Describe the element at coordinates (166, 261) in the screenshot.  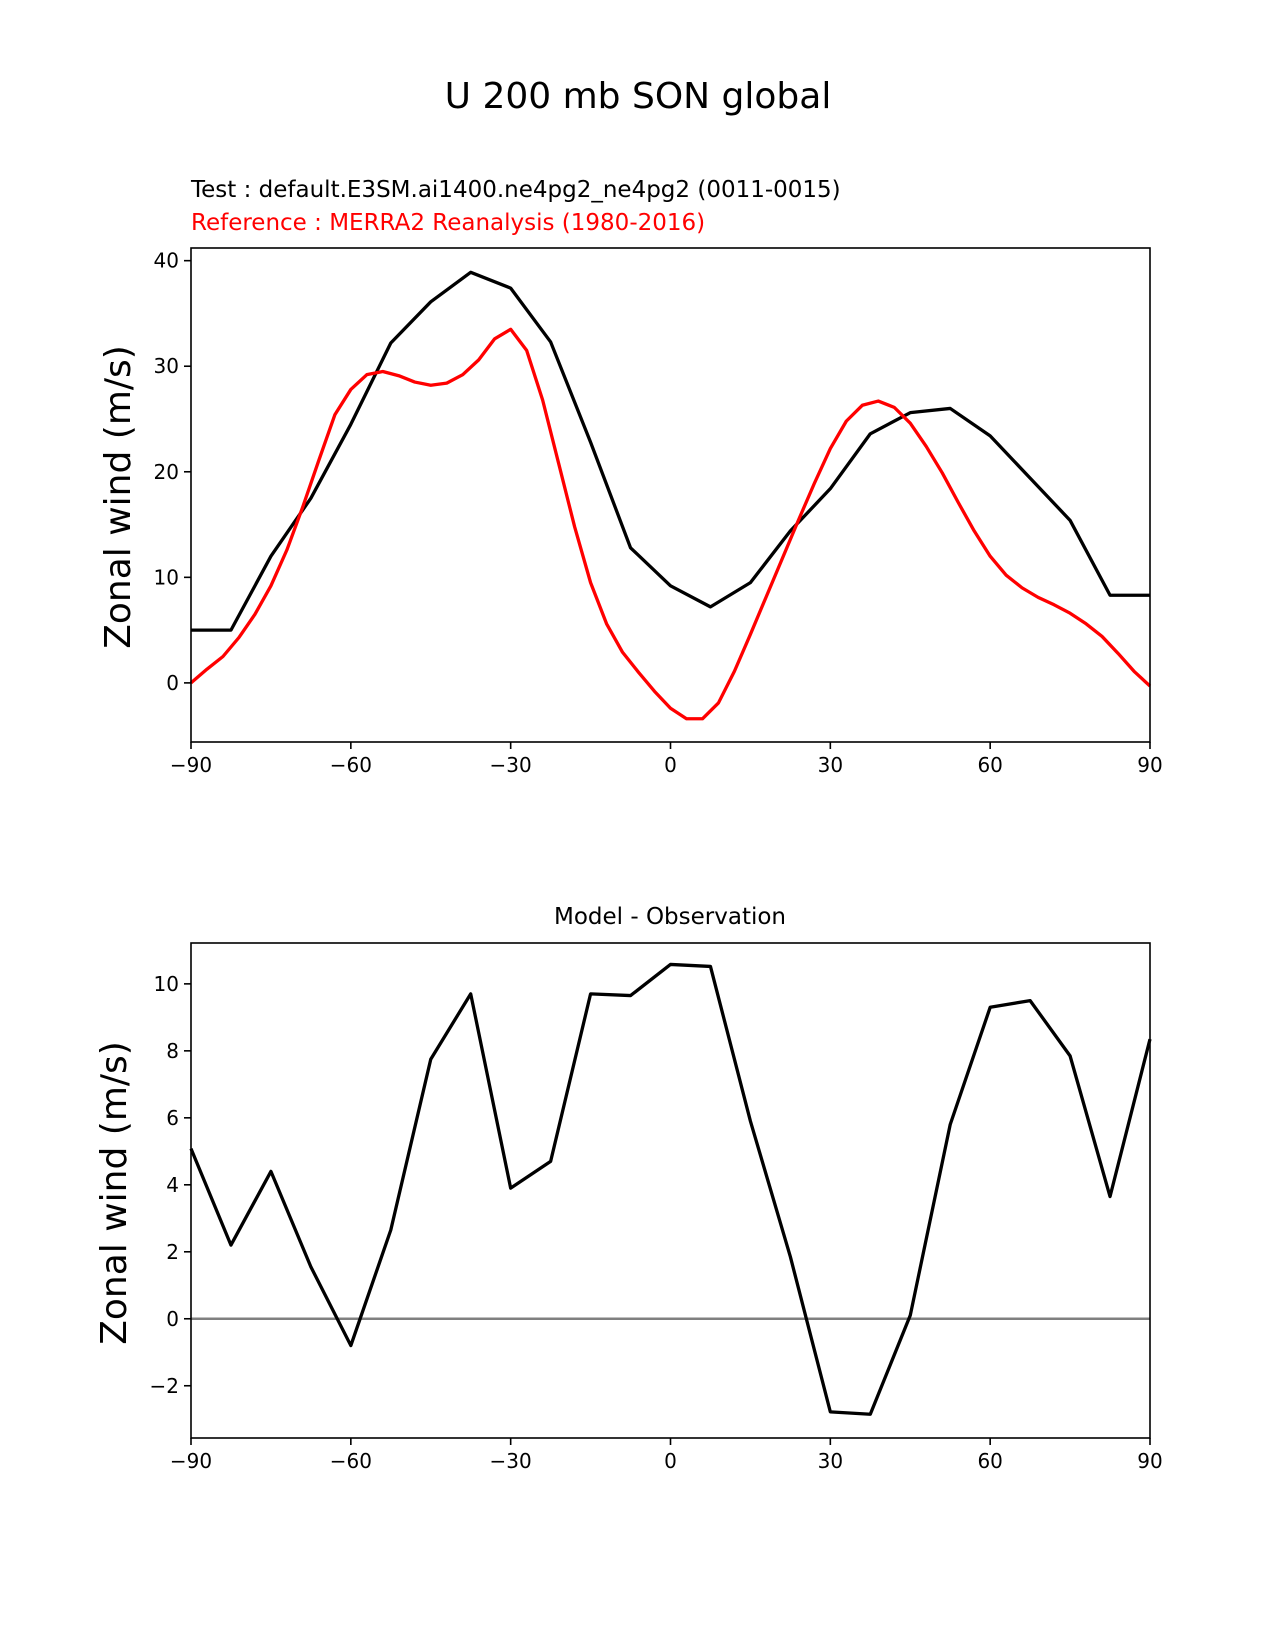
I see `top-y-tick-label: 40` at that location.